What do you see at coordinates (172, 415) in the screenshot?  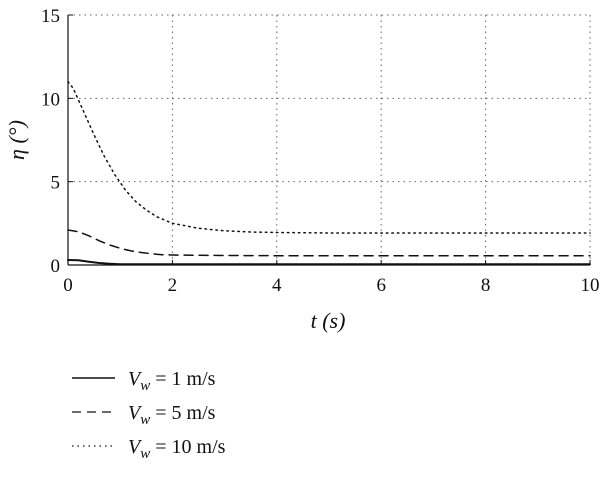 I see `legend-label-2: Vw = 5 m/s` at bounding box center [172, 415].